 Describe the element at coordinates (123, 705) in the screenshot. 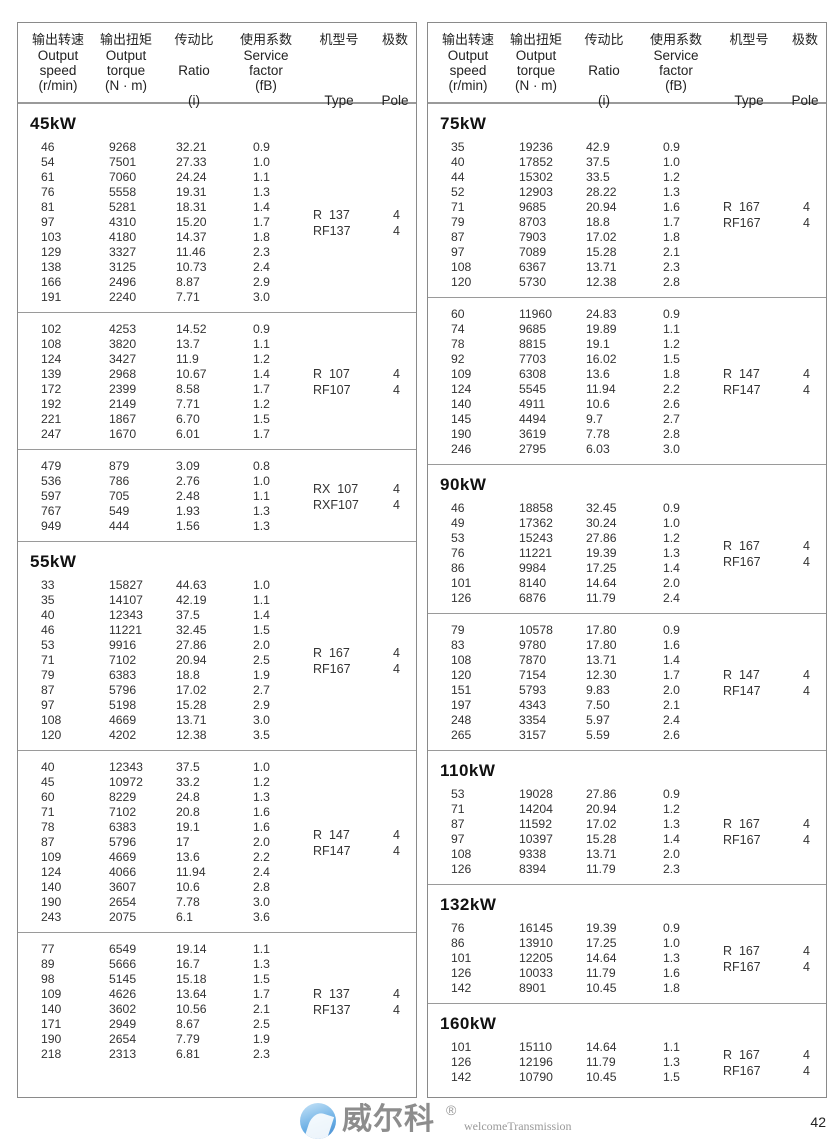

I see `torque-cell: 5198` at that location.